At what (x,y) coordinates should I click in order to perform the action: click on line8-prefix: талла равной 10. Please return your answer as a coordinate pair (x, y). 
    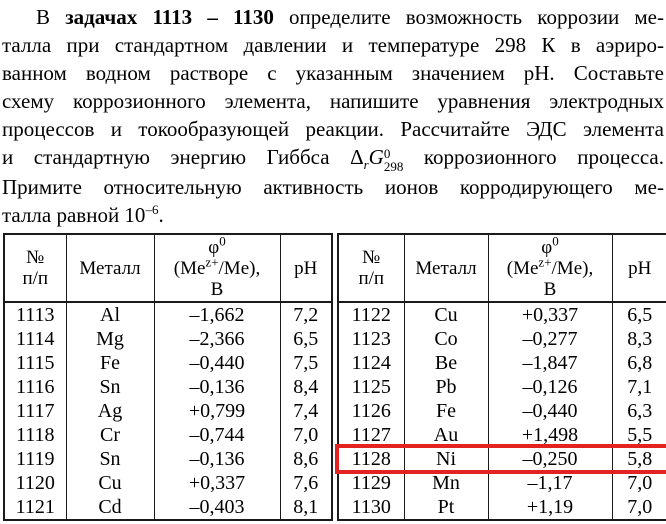
    Looking at the image, I should click on (74, 215).